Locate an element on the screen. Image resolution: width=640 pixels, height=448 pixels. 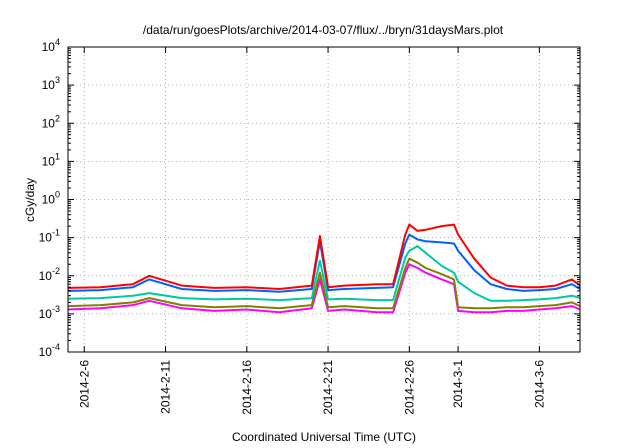
x-tick-label: 2014-3-6 is located at coordinates (539, 384).